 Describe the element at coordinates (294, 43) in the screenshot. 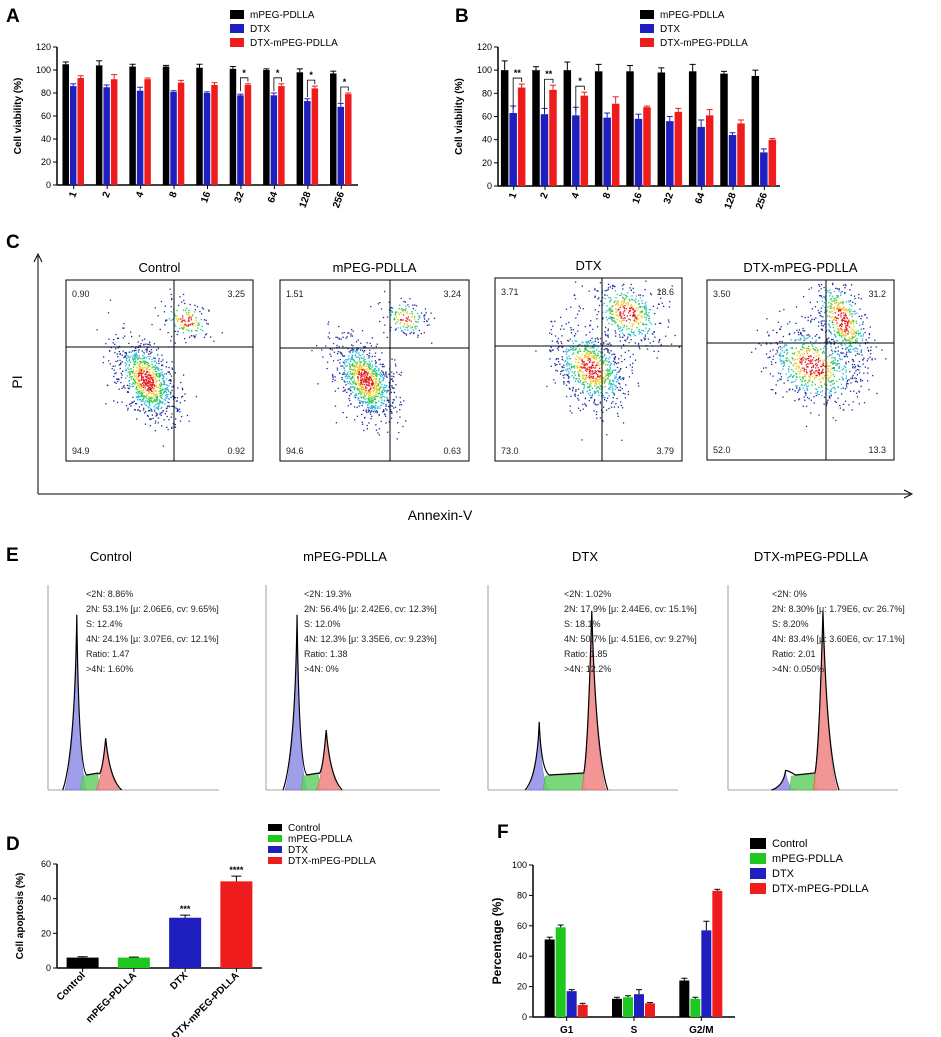

I see `legend-label: DTX-mPEG-PDLLA` at that location.